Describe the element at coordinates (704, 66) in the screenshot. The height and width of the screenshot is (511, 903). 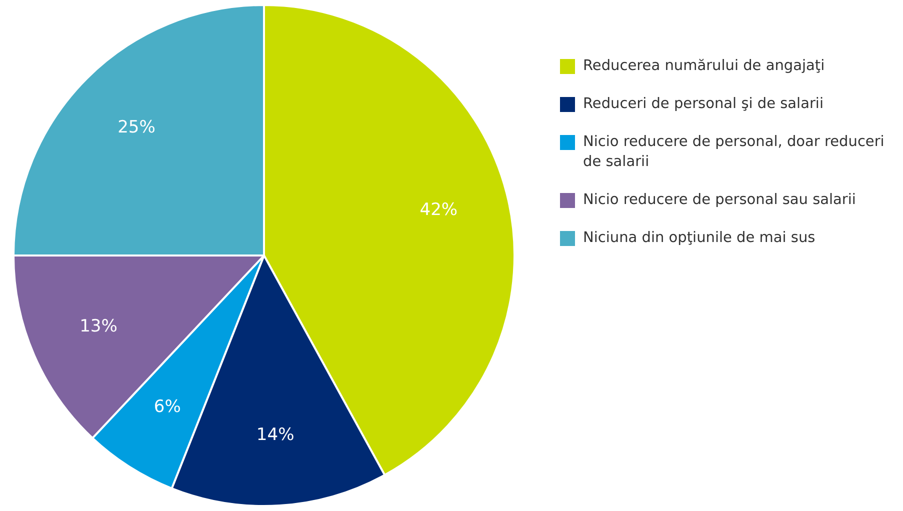
I see `legend-label: Reducerea numărului de angajaţi` at that location.